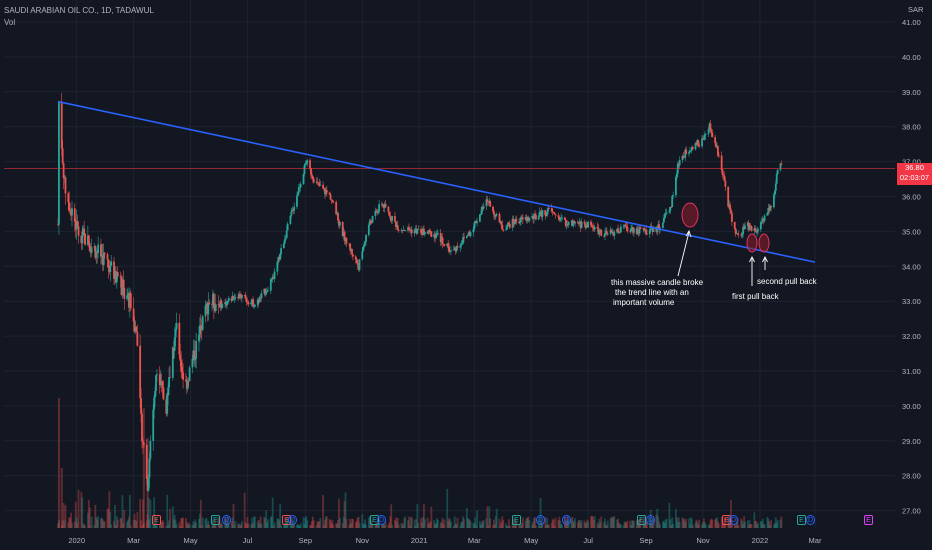 The height and width of the screenshot is (550, 932). What do you see at coordinates (645, 540) in the screenshot?
I see `x-tick-label: Sep` at bounding box center [645, 540].